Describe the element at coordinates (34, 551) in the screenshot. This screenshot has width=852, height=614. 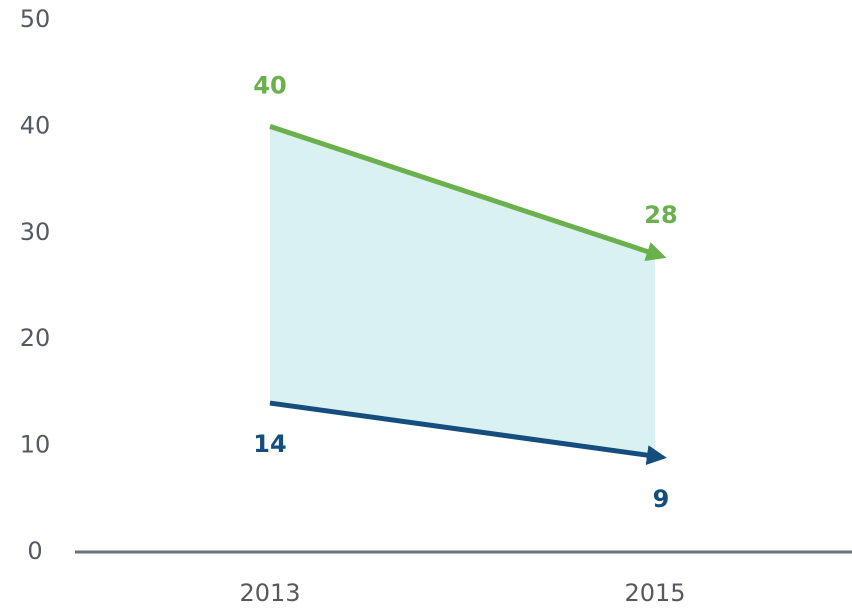
I see `y-tick-label: 0` at that location.